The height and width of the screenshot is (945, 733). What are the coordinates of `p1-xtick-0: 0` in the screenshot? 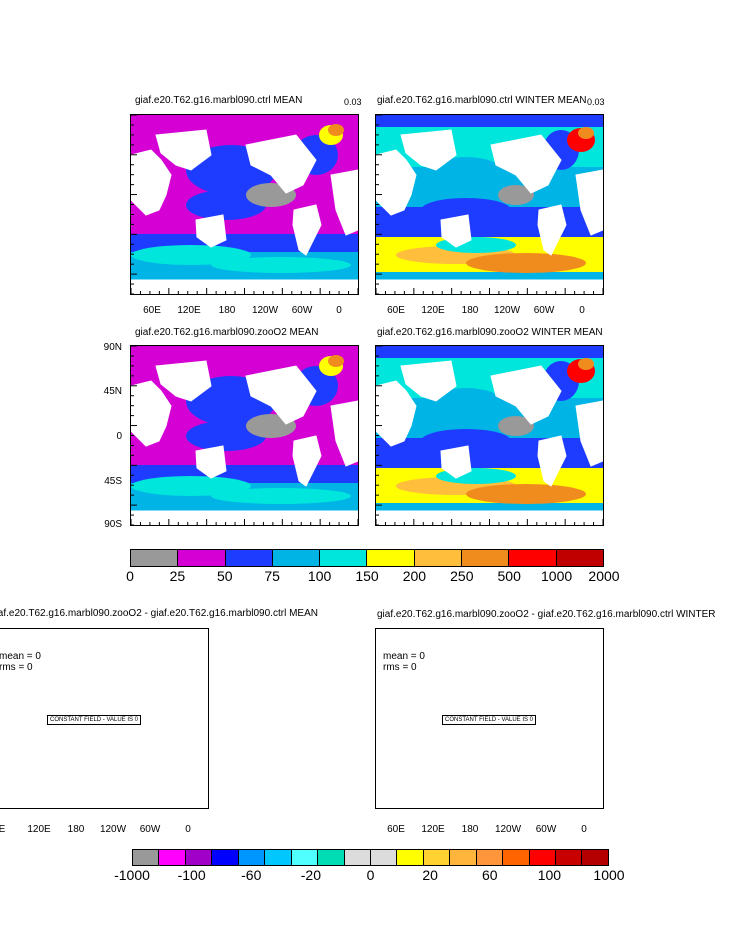 It's located at (339, 310).